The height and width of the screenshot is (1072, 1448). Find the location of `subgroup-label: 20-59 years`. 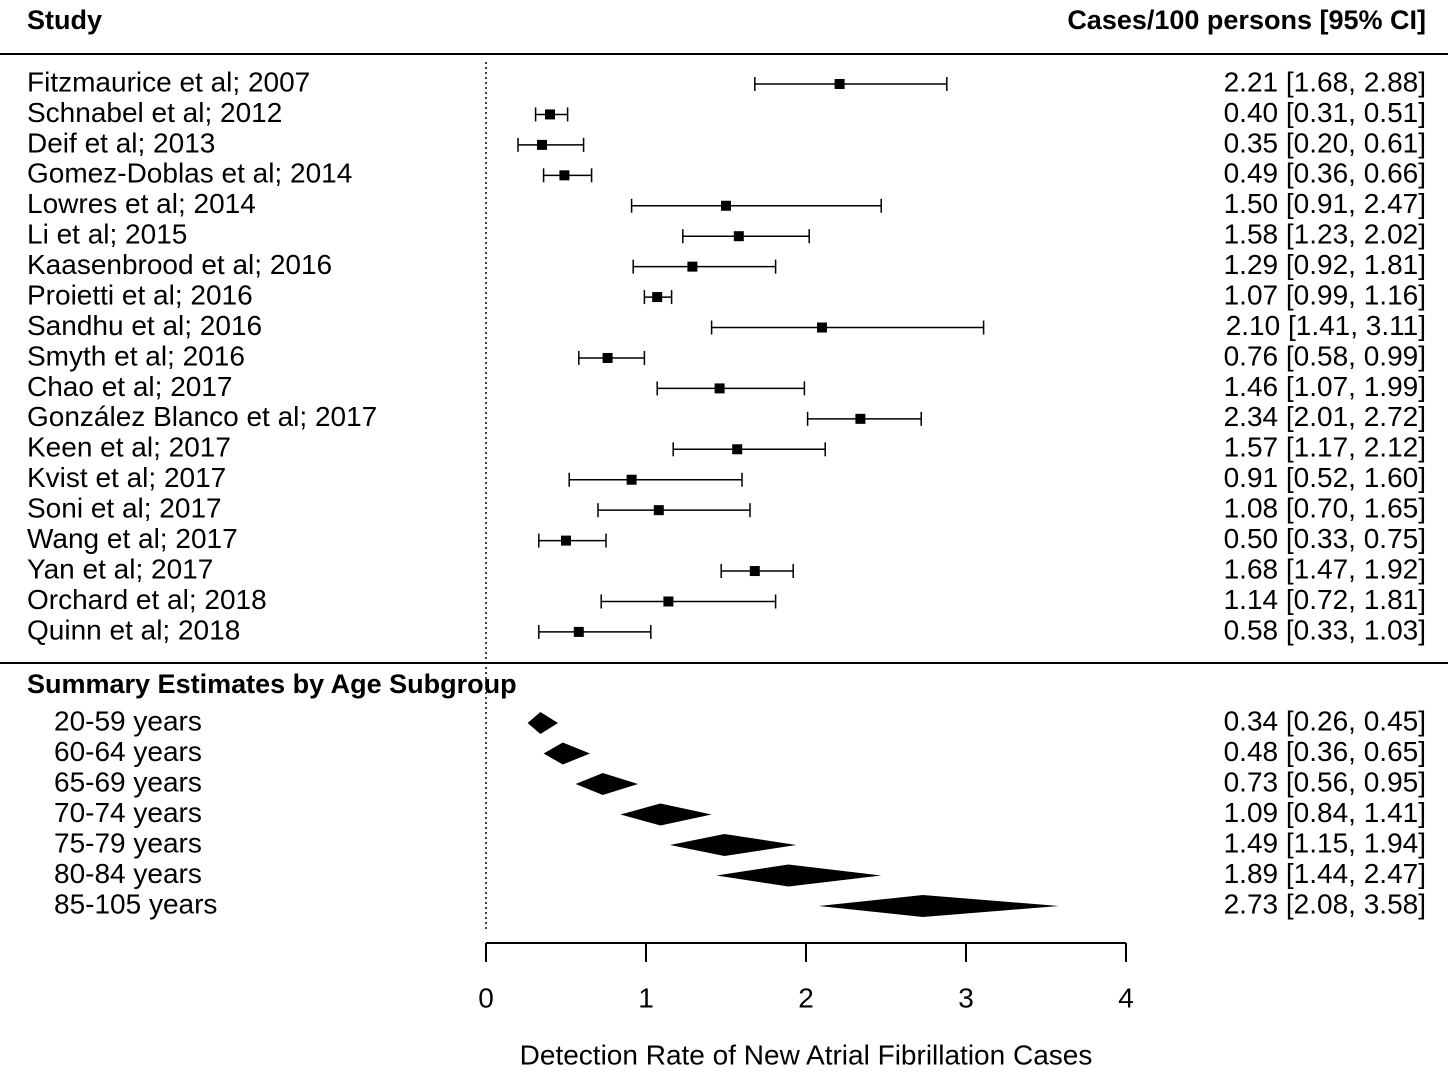

subgroup-label: 20-59 years is located at coordinates (128, 720).